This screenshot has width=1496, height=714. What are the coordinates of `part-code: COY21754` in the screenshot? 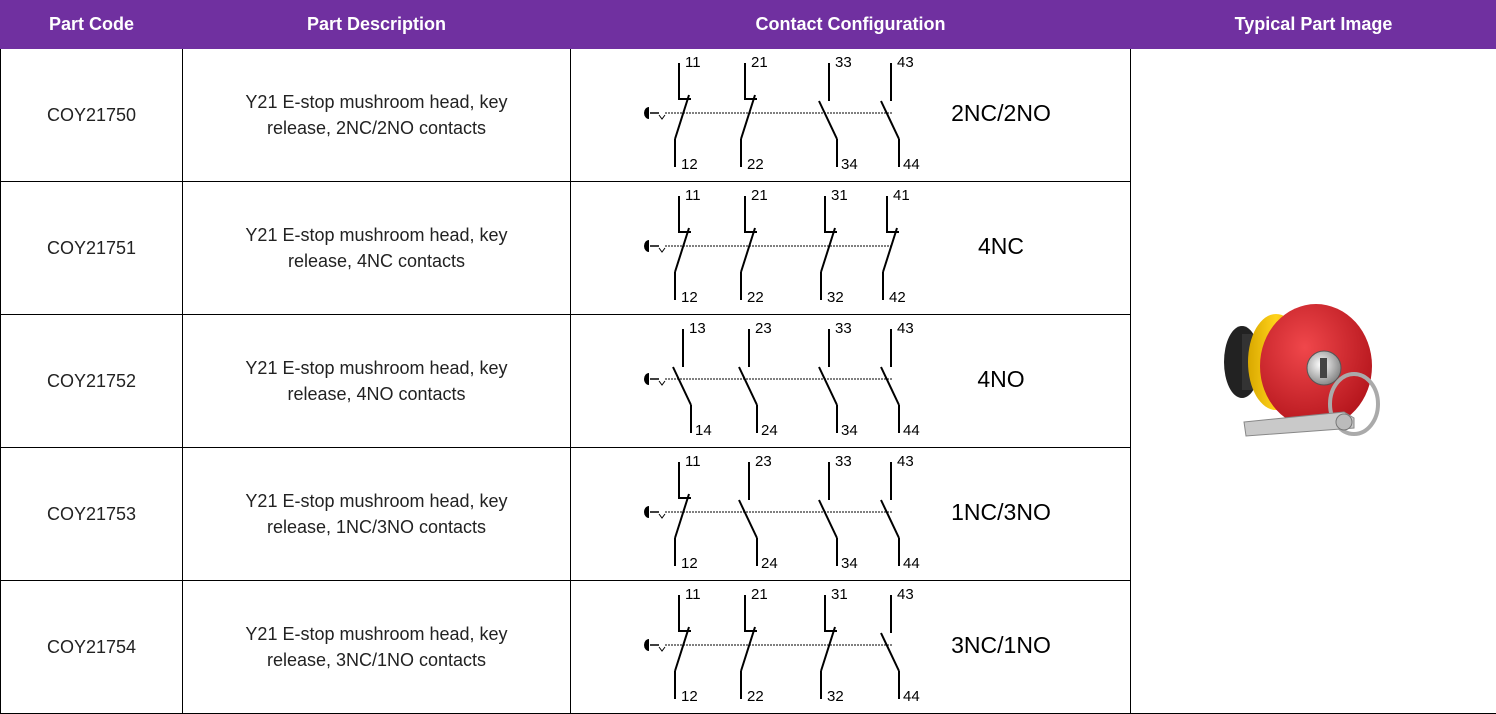 It's located at (92, 647).